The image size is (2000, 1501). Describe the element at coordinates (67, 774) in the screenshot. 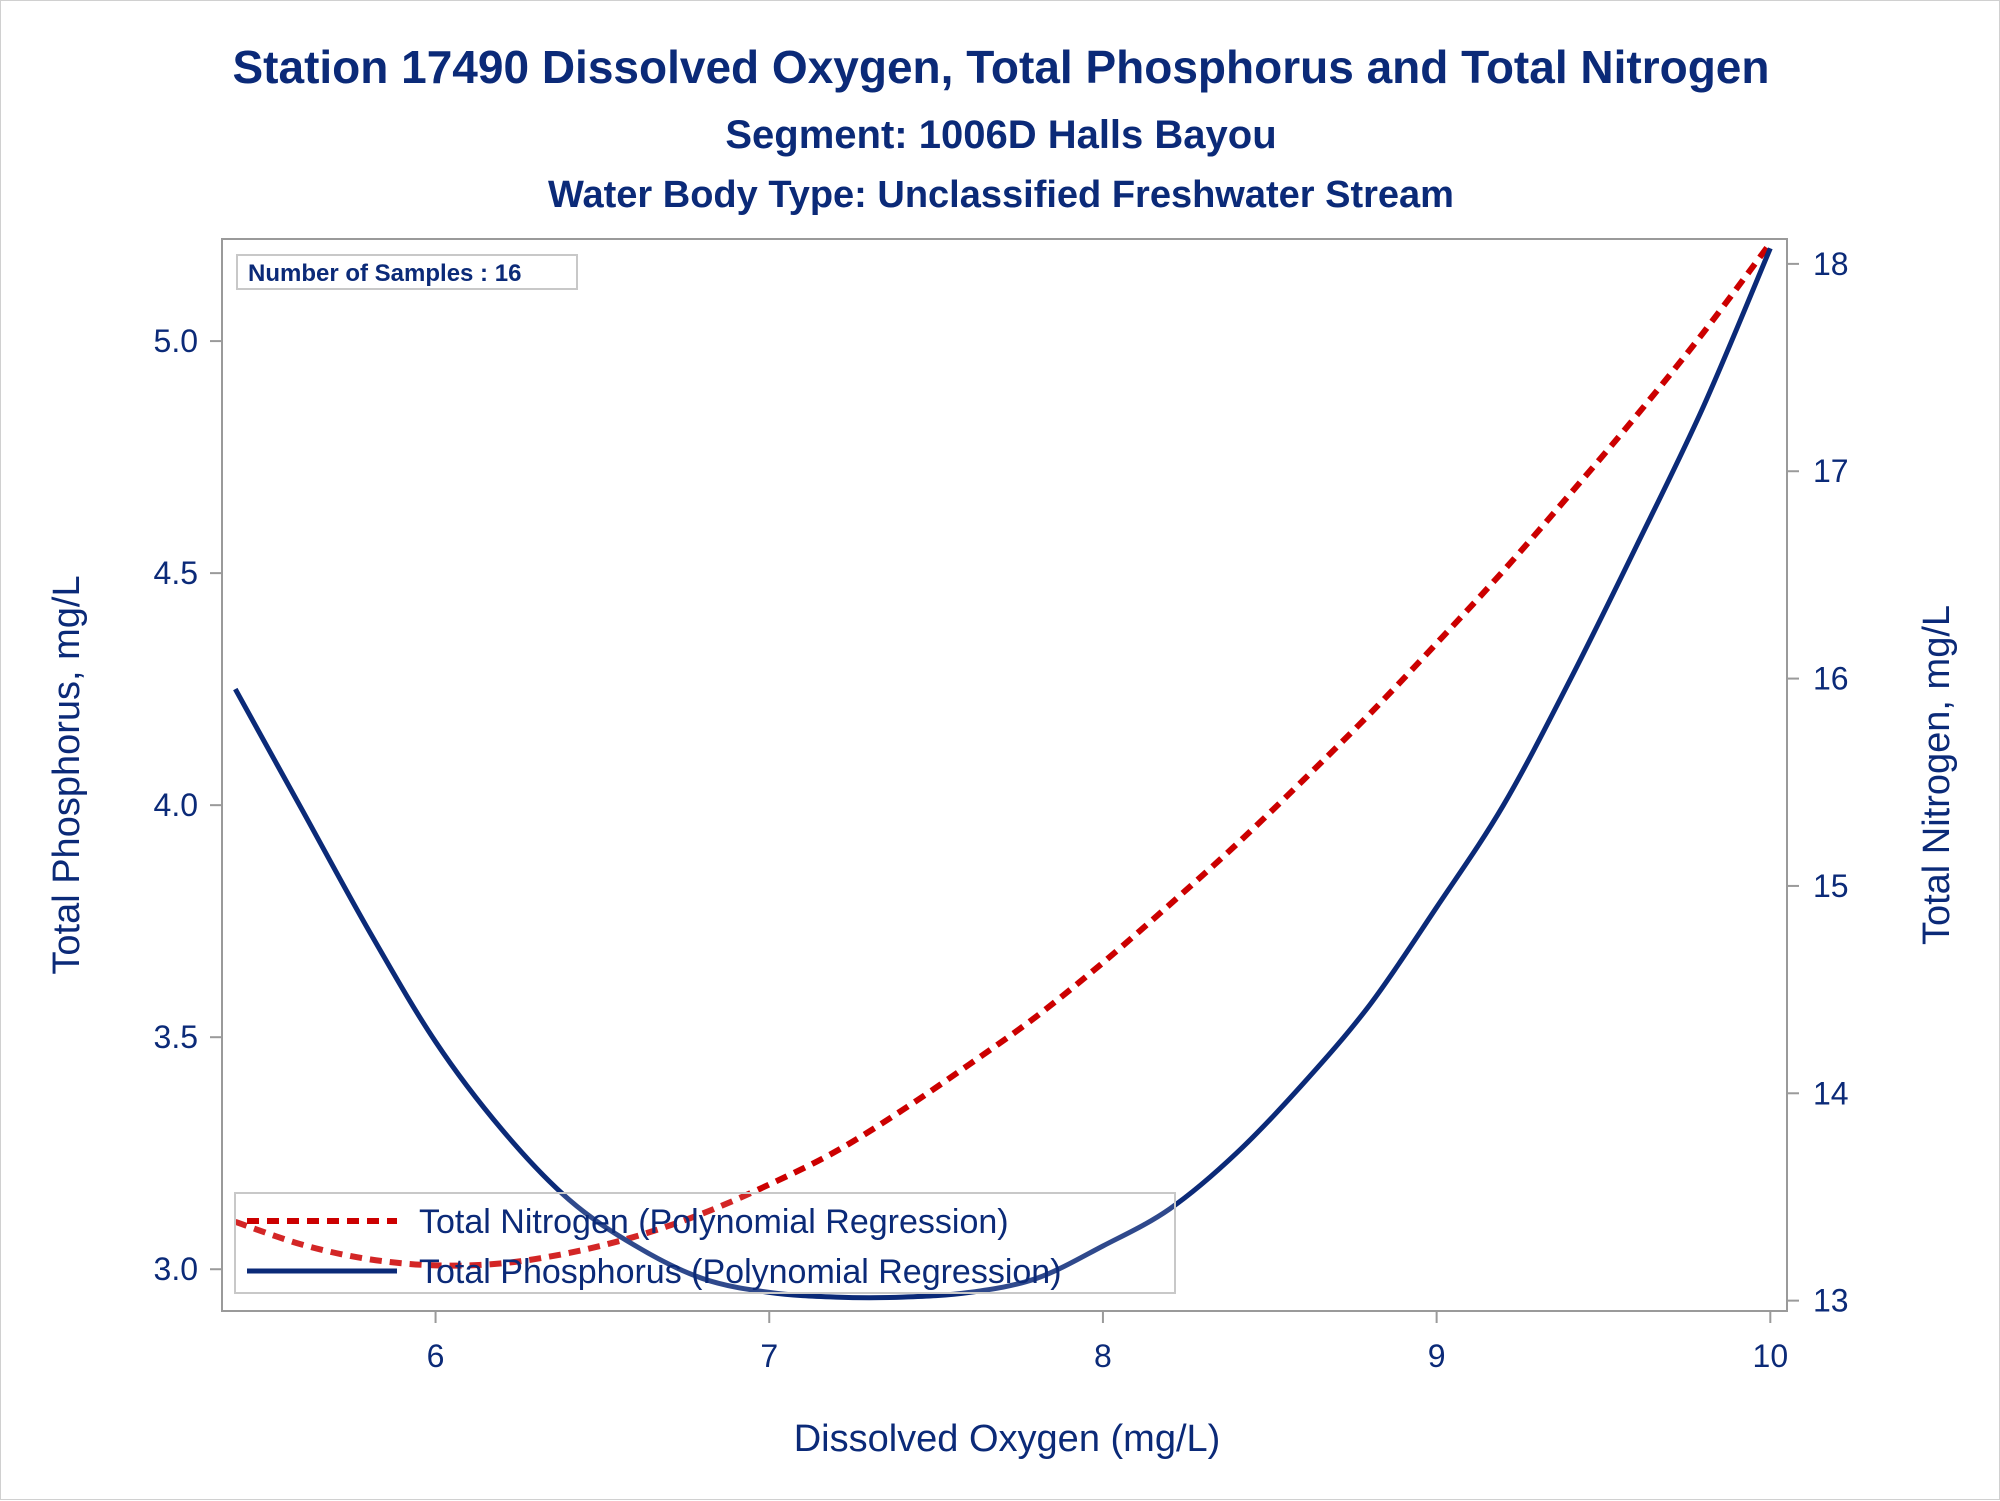

I see `y-axis-label: Total Phosphorus, mg/L` at that location.